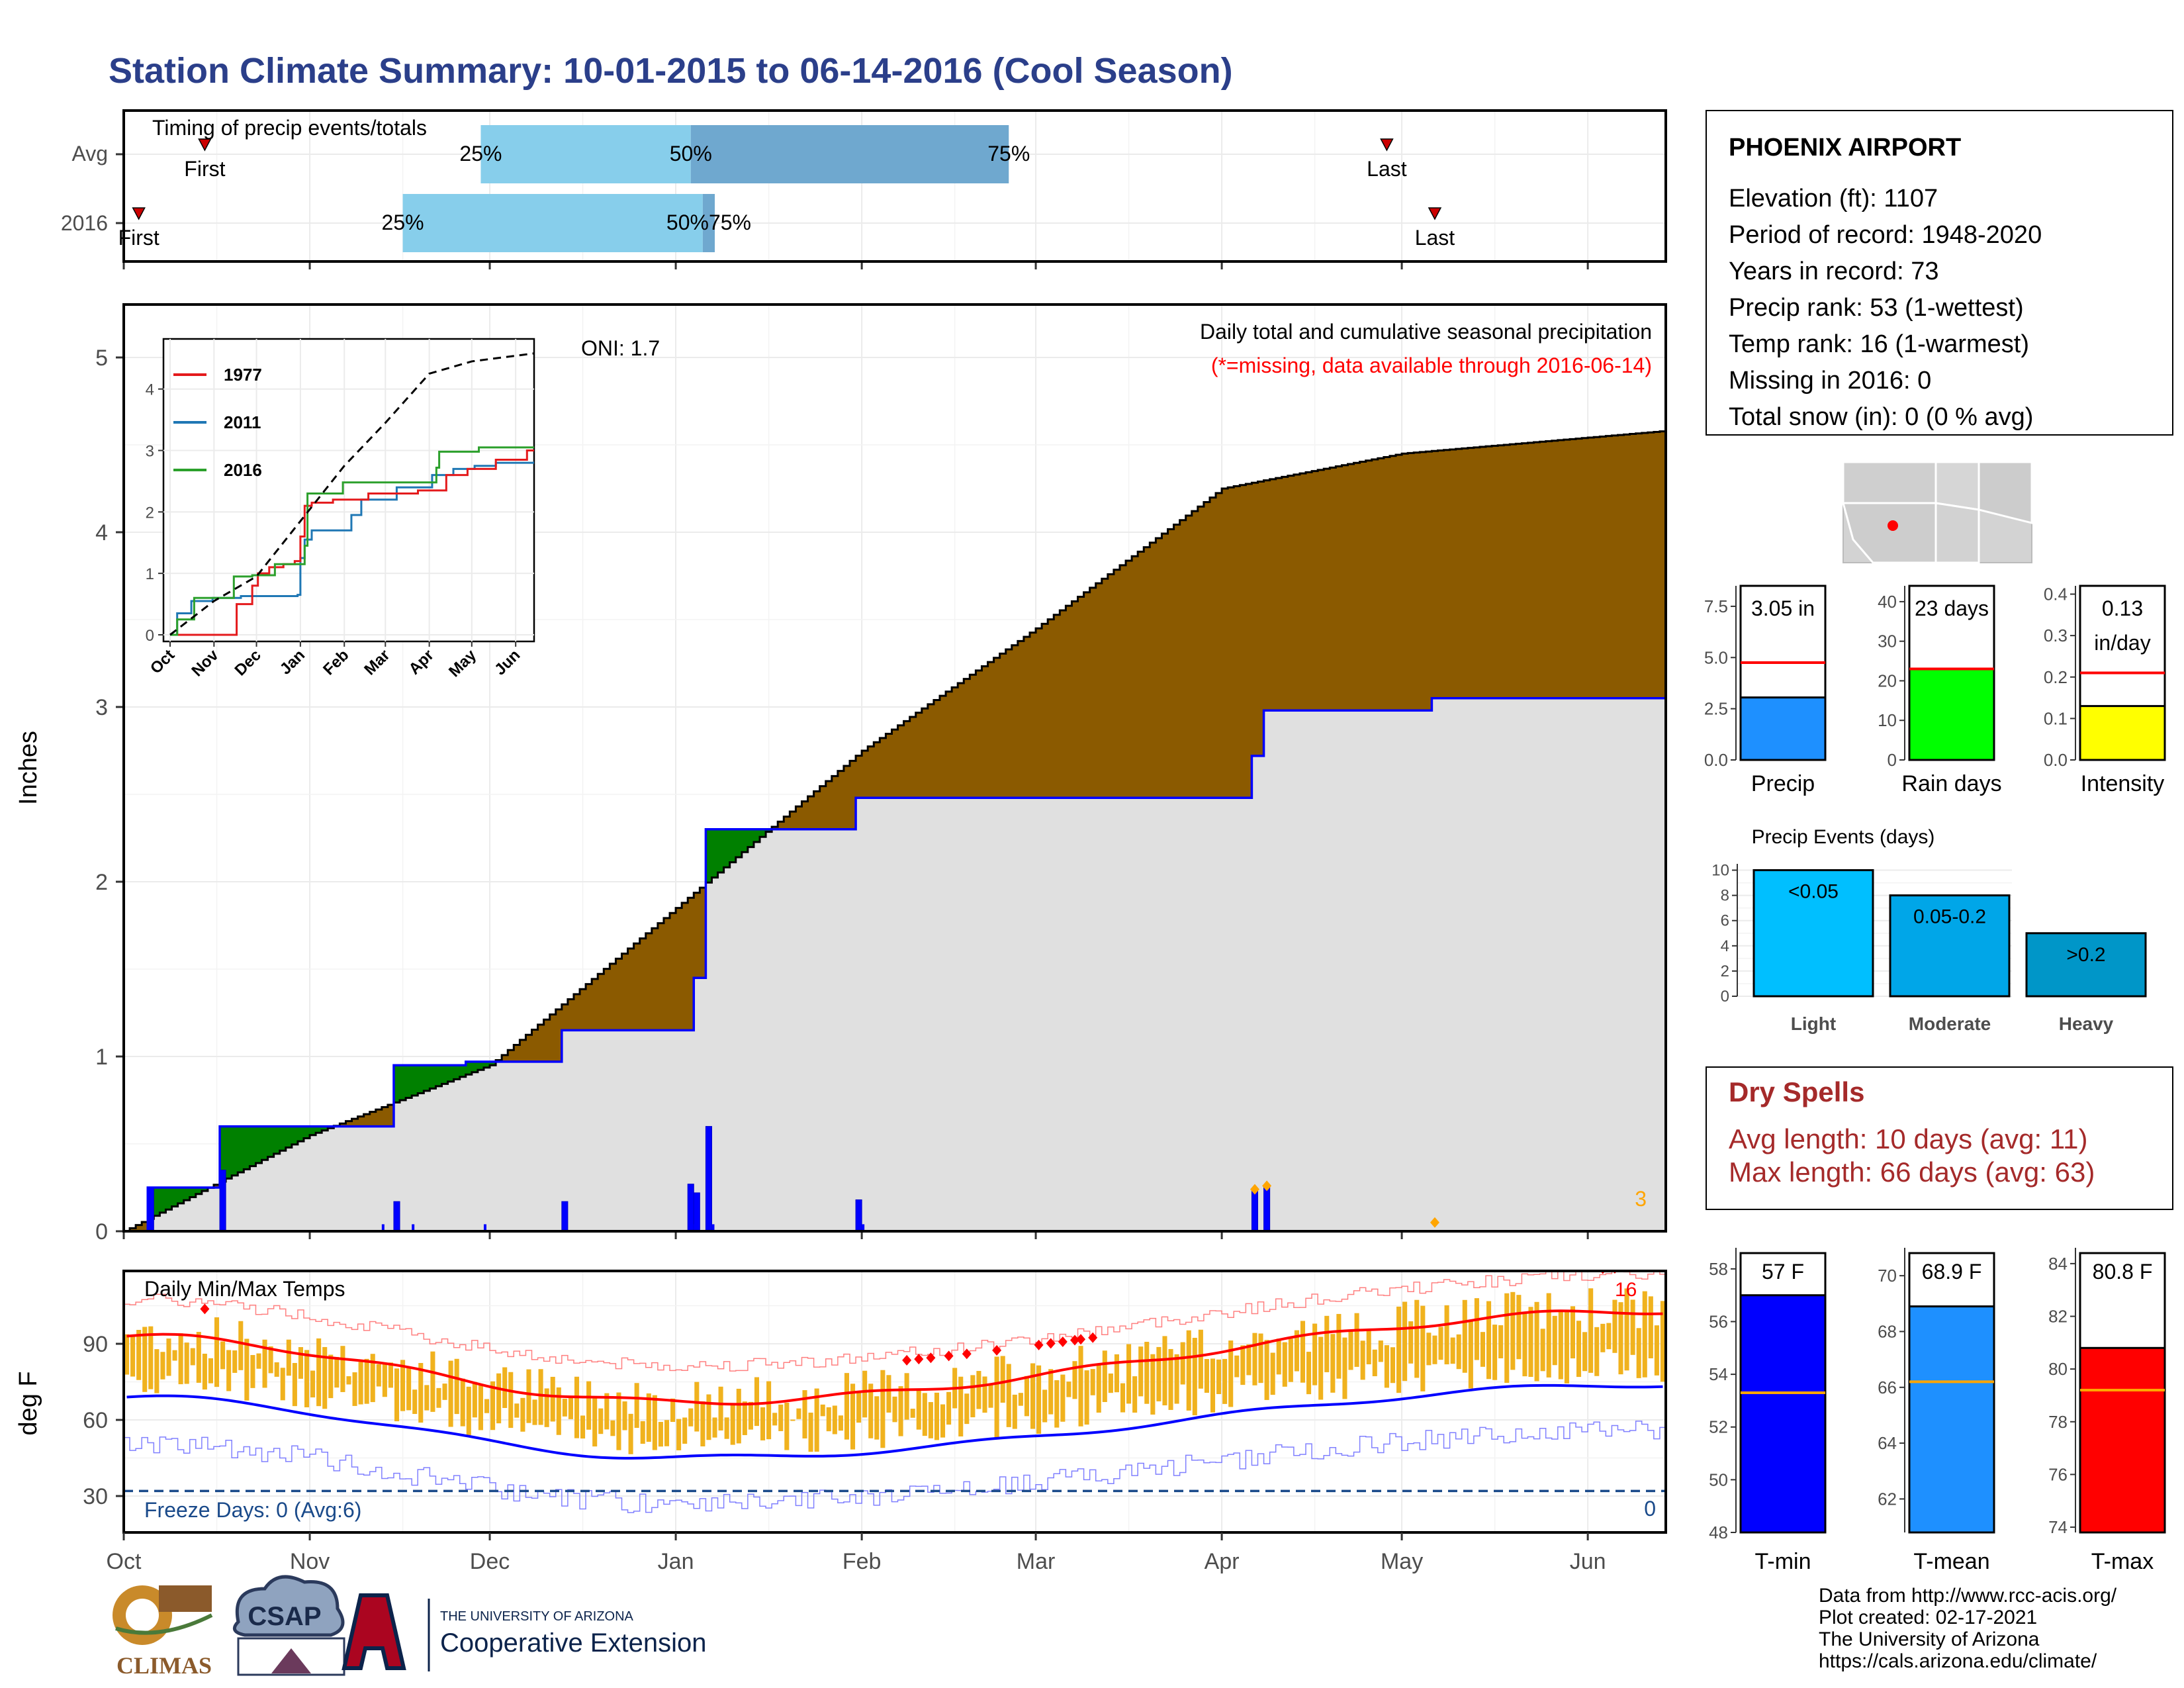  I want to click on temp-bar-tmin, so click(1783, 1414).